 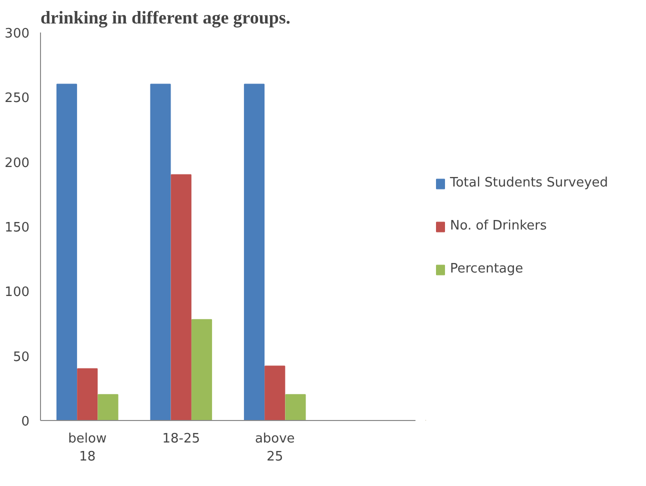 I want to click on x-tick-label: above 25, so click(x=274, y=448).